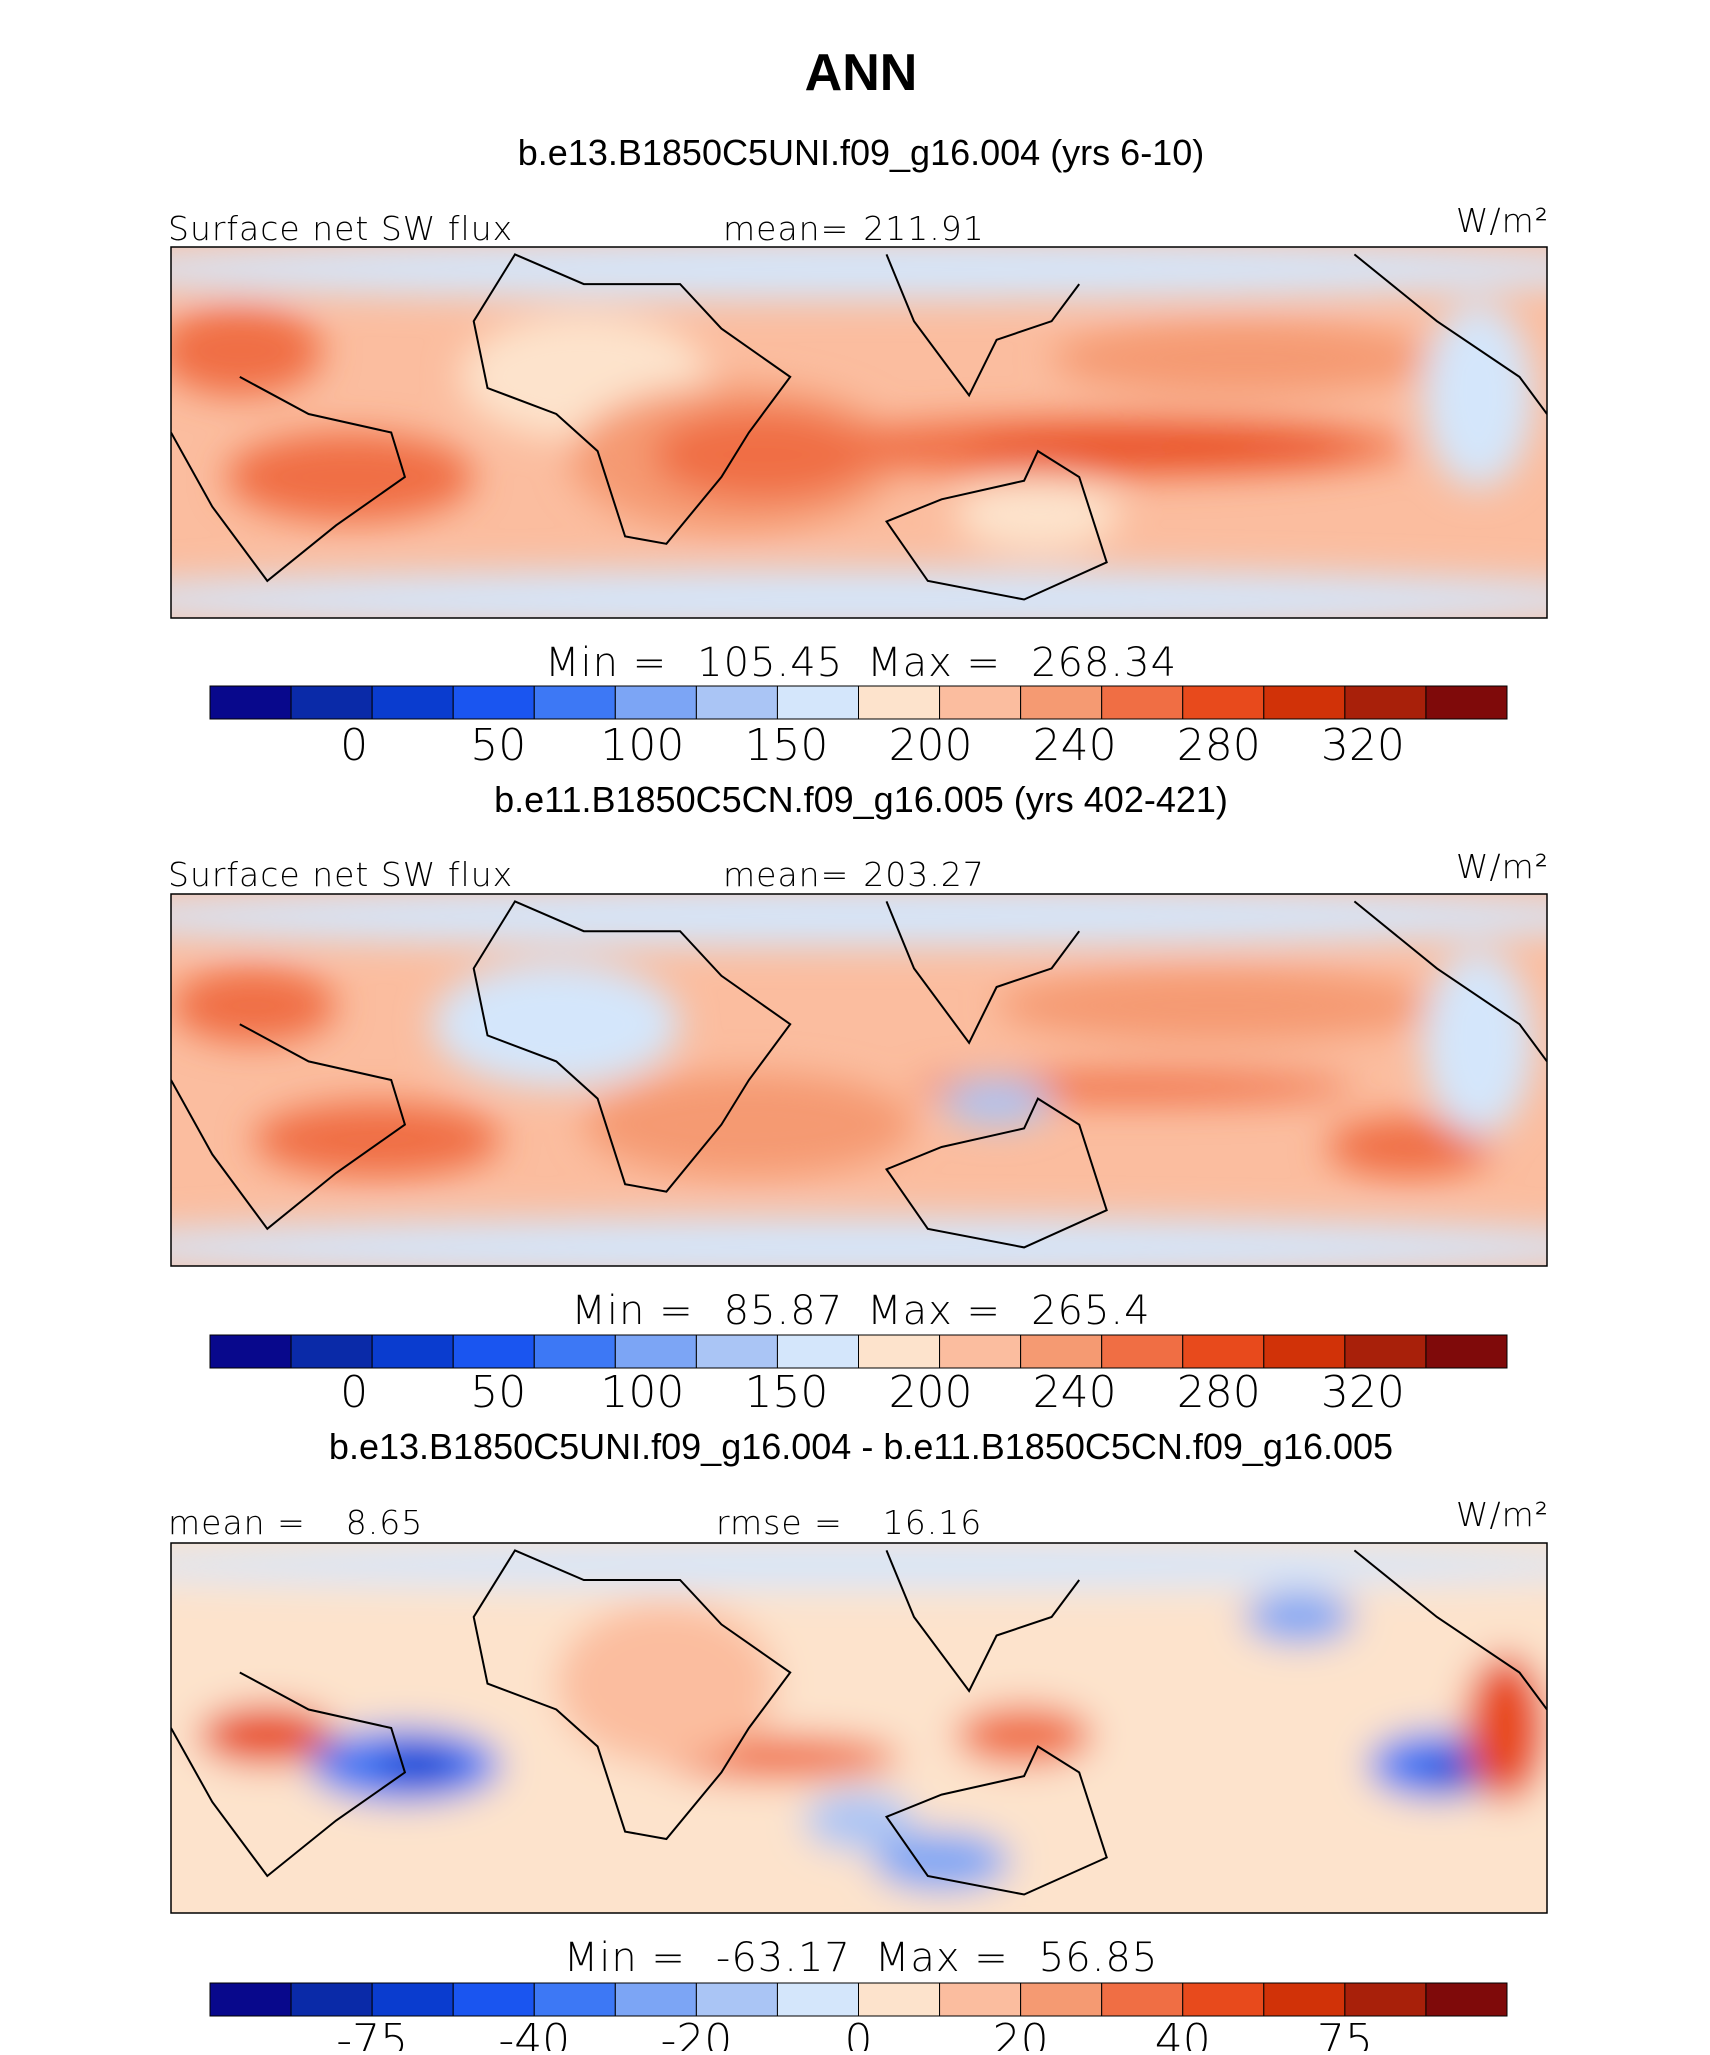 Image resolution: width=1710 pixels, height=2055 pixels. What do you see at coordinates (861, 1958) in the screenshot?
I see `min-max: Min = -63.17 Max = 56.85` at bounding box center [861, 1958].